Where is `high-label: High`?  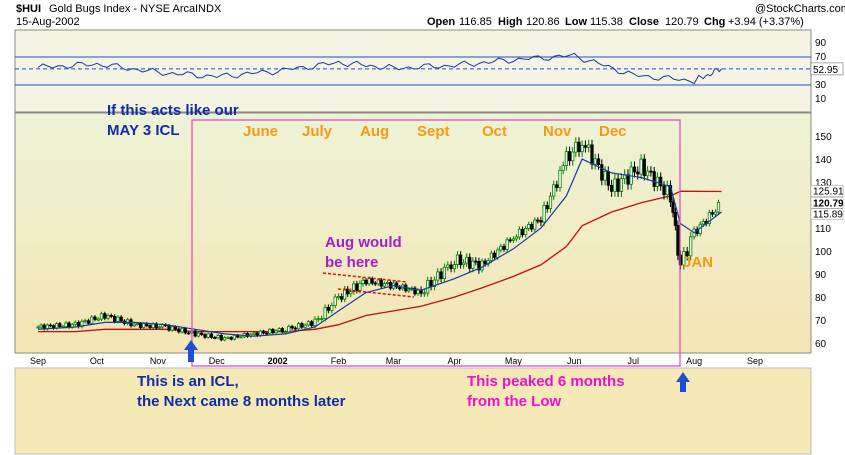
high-label: High is located at coordinates (510, 22).